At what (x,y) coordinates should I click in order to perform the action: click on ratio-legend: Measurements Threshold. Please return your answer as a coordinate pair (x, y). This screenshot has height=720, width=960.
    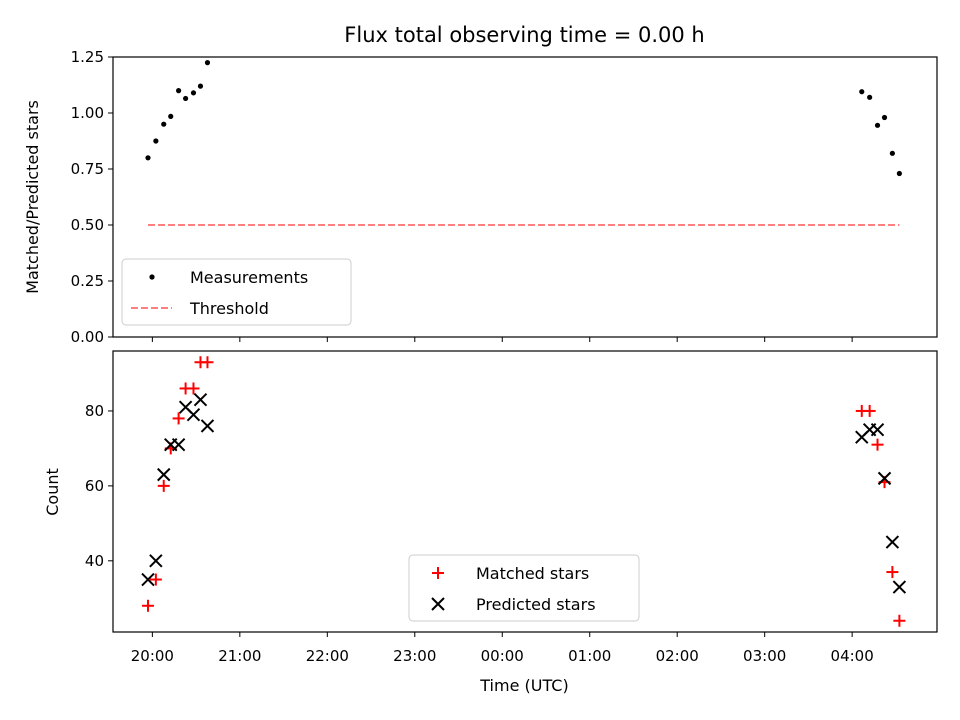
    Looking at the image, I should click on (236, 292).